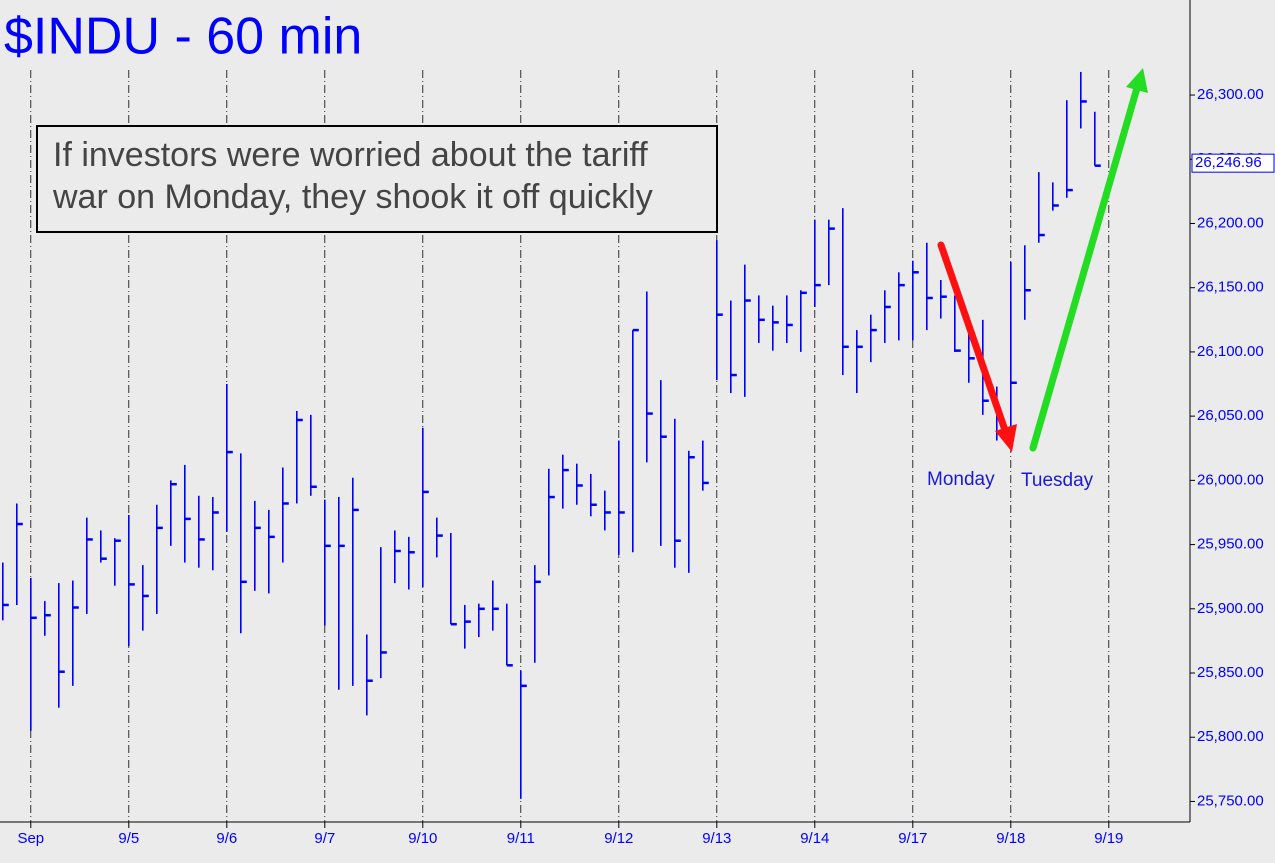 This screenshot has height=863, width=1275. Describe the element at coordinates (1230, 351) in the screenshot. I see `y-tick-label: 26,100.00` at that location.